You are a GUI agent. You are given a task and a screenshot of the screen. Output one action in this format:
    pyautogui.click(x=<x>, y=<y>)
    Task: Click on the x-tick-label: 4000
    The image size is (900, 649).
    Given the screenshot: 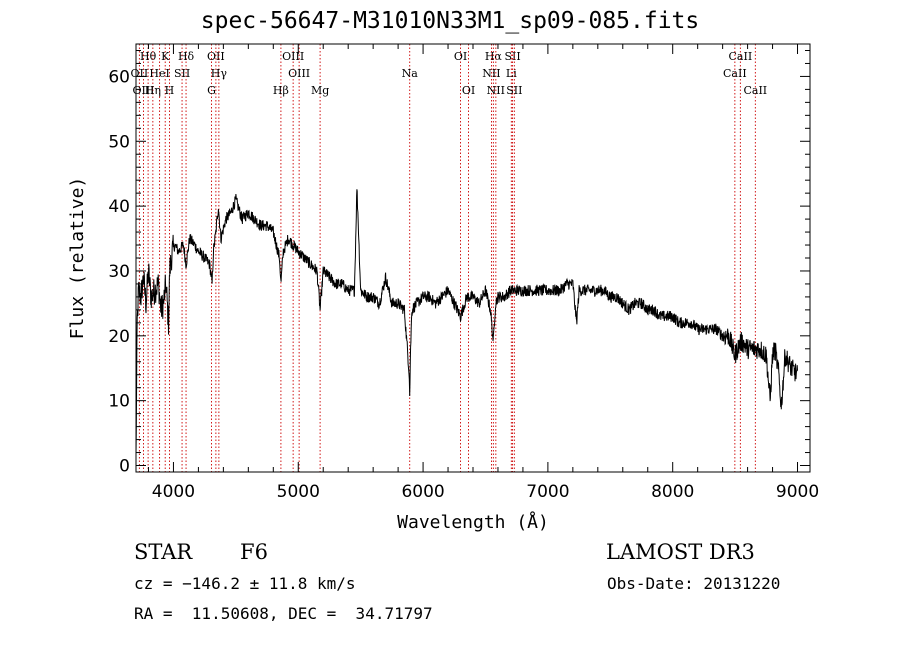 What is the action you would take?
    pyautogui.click(x=173, y=492)
    